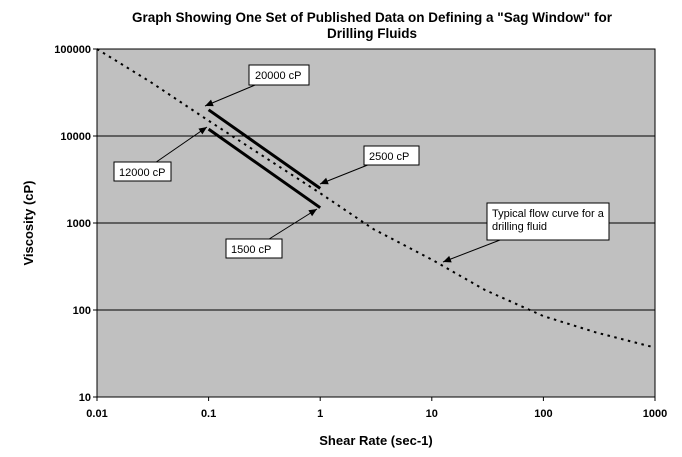 This screenshot has width=682, height=457. What do you see at coordinates (389, 157) in the screenshot?
I see `annotation-label: 2500 cP` at bounding box center [389, 157].